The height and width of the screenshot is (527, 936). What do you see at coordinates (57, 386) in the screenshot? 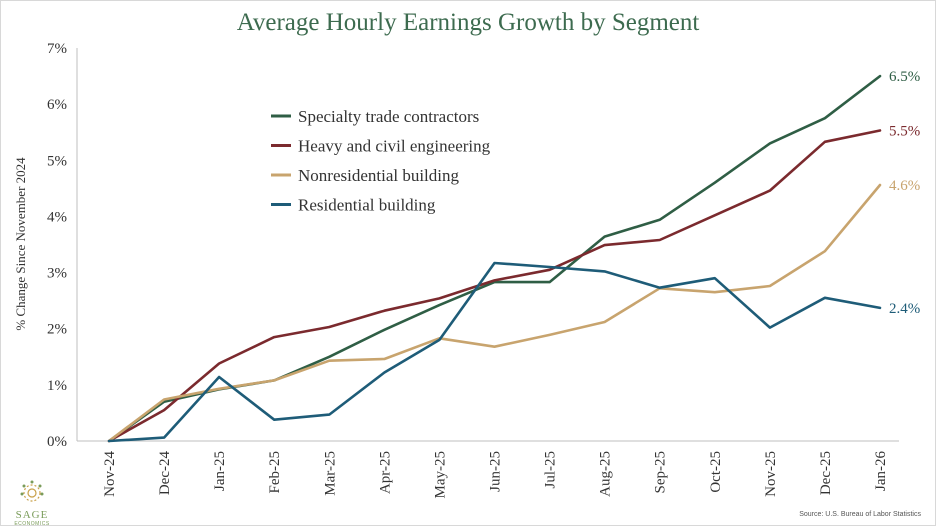
I see `y-tick-label: 1%` at bounding box center [57, 386].